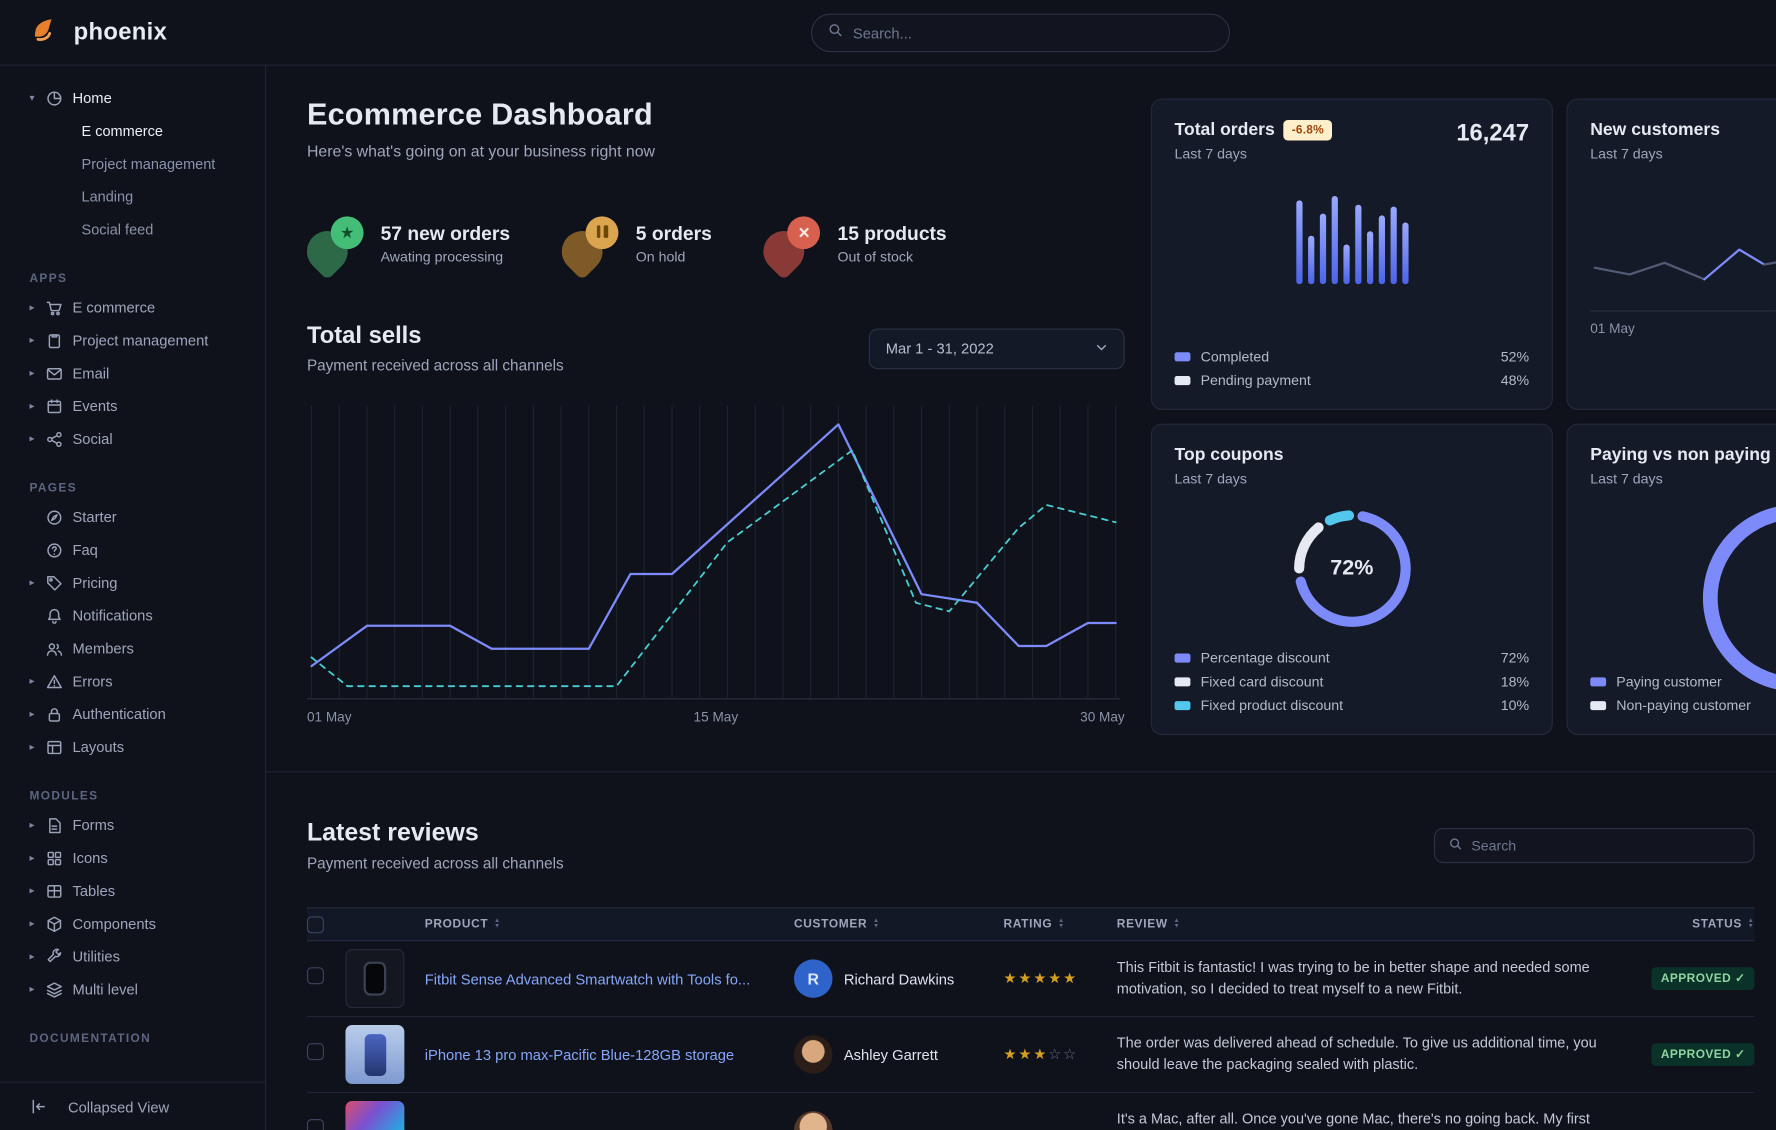  I want to click on legend-label: Non-paying customer, so click(1683, 705).